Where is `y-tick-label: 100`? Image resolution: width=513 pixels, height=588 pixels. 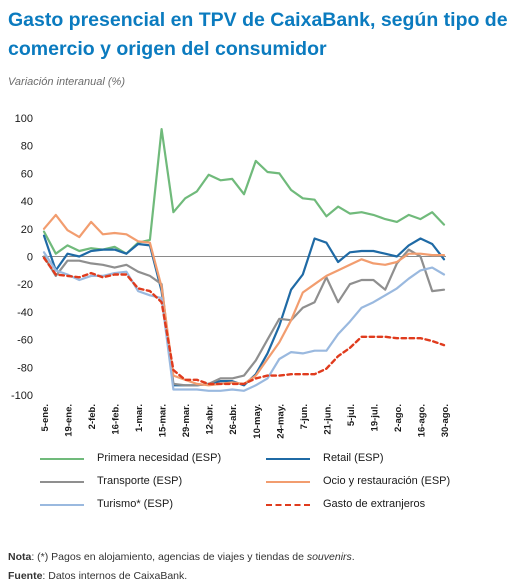 y-tick-label: 100 is located at coordinates (24, 119).